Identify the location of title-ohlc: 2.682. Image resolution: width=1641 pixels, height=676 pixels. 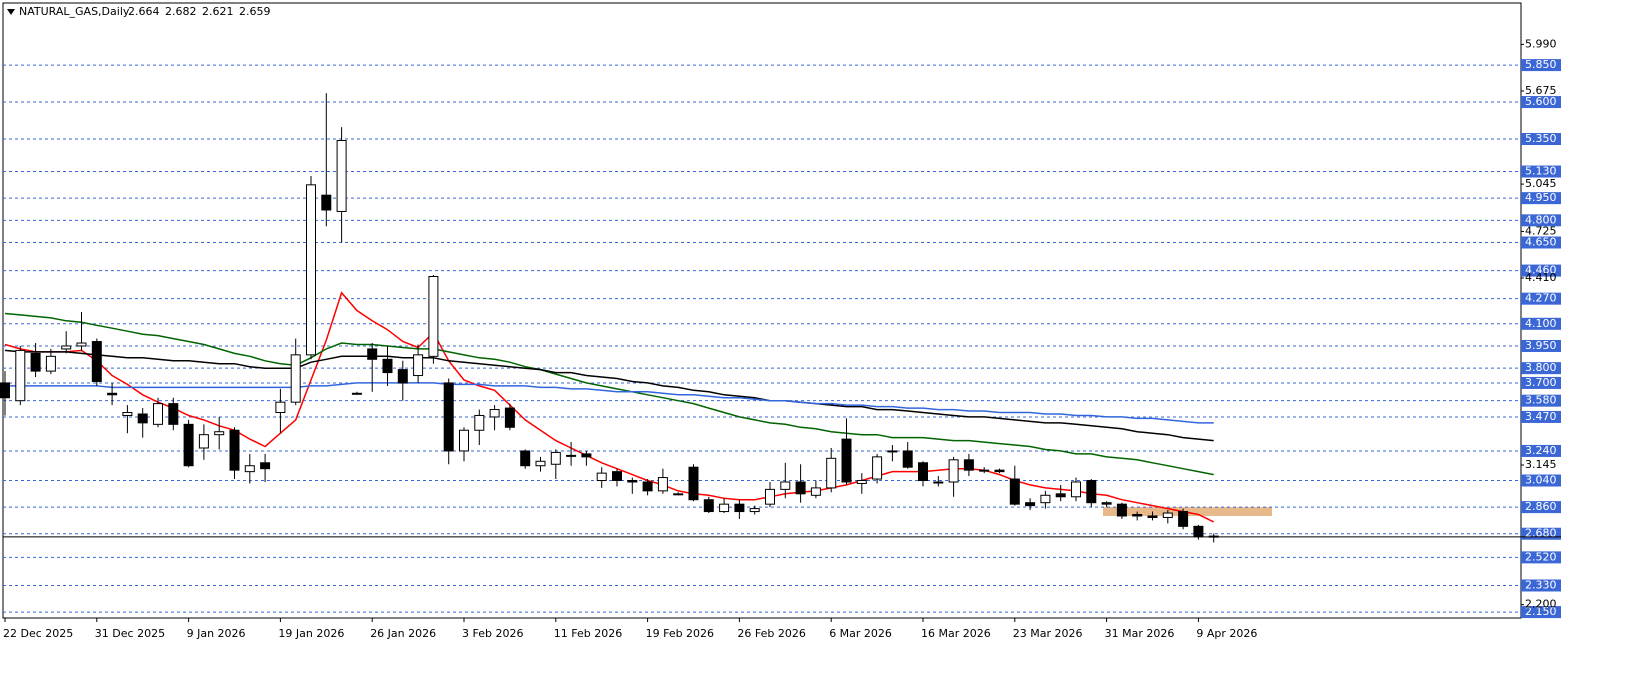
(181, 11).